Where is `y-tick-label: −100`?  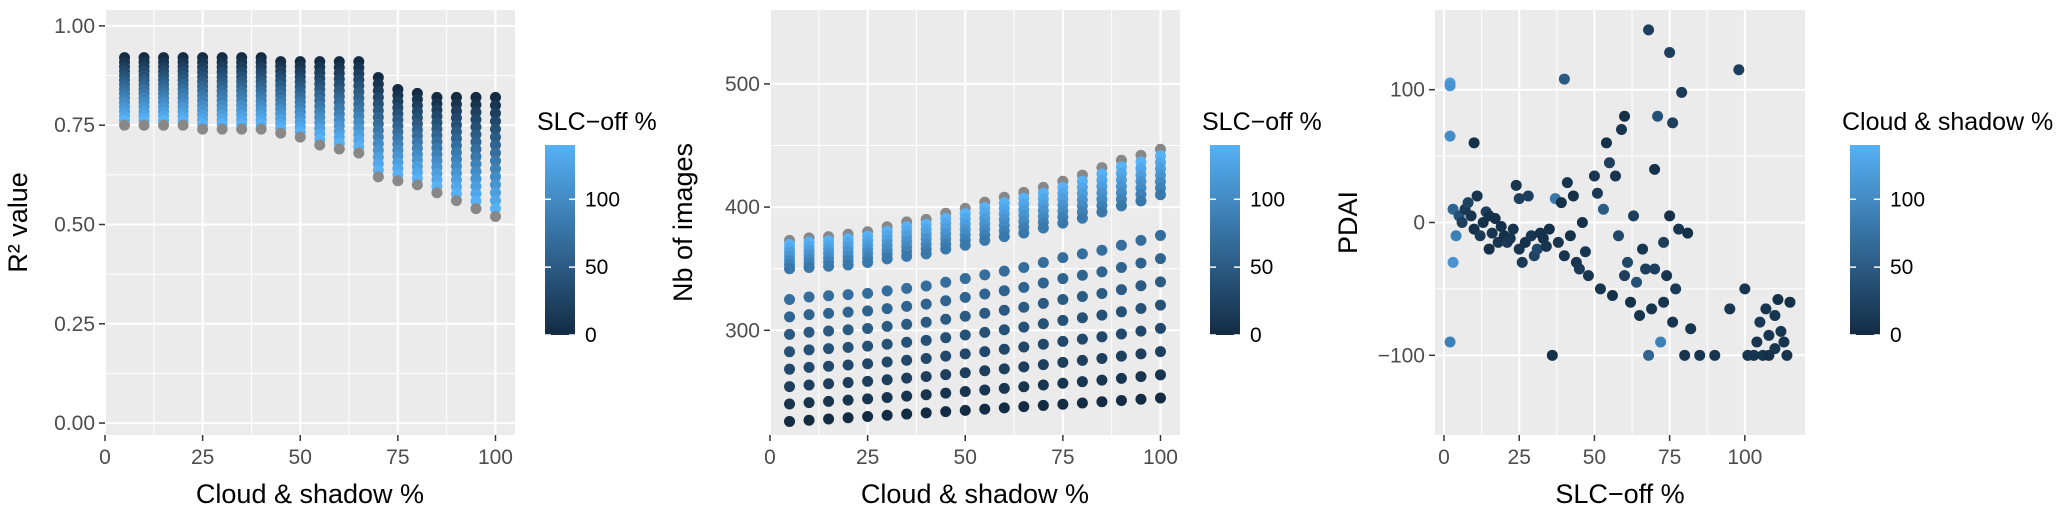
y-tick-label: −100 is located at coordinates (1401, 355).